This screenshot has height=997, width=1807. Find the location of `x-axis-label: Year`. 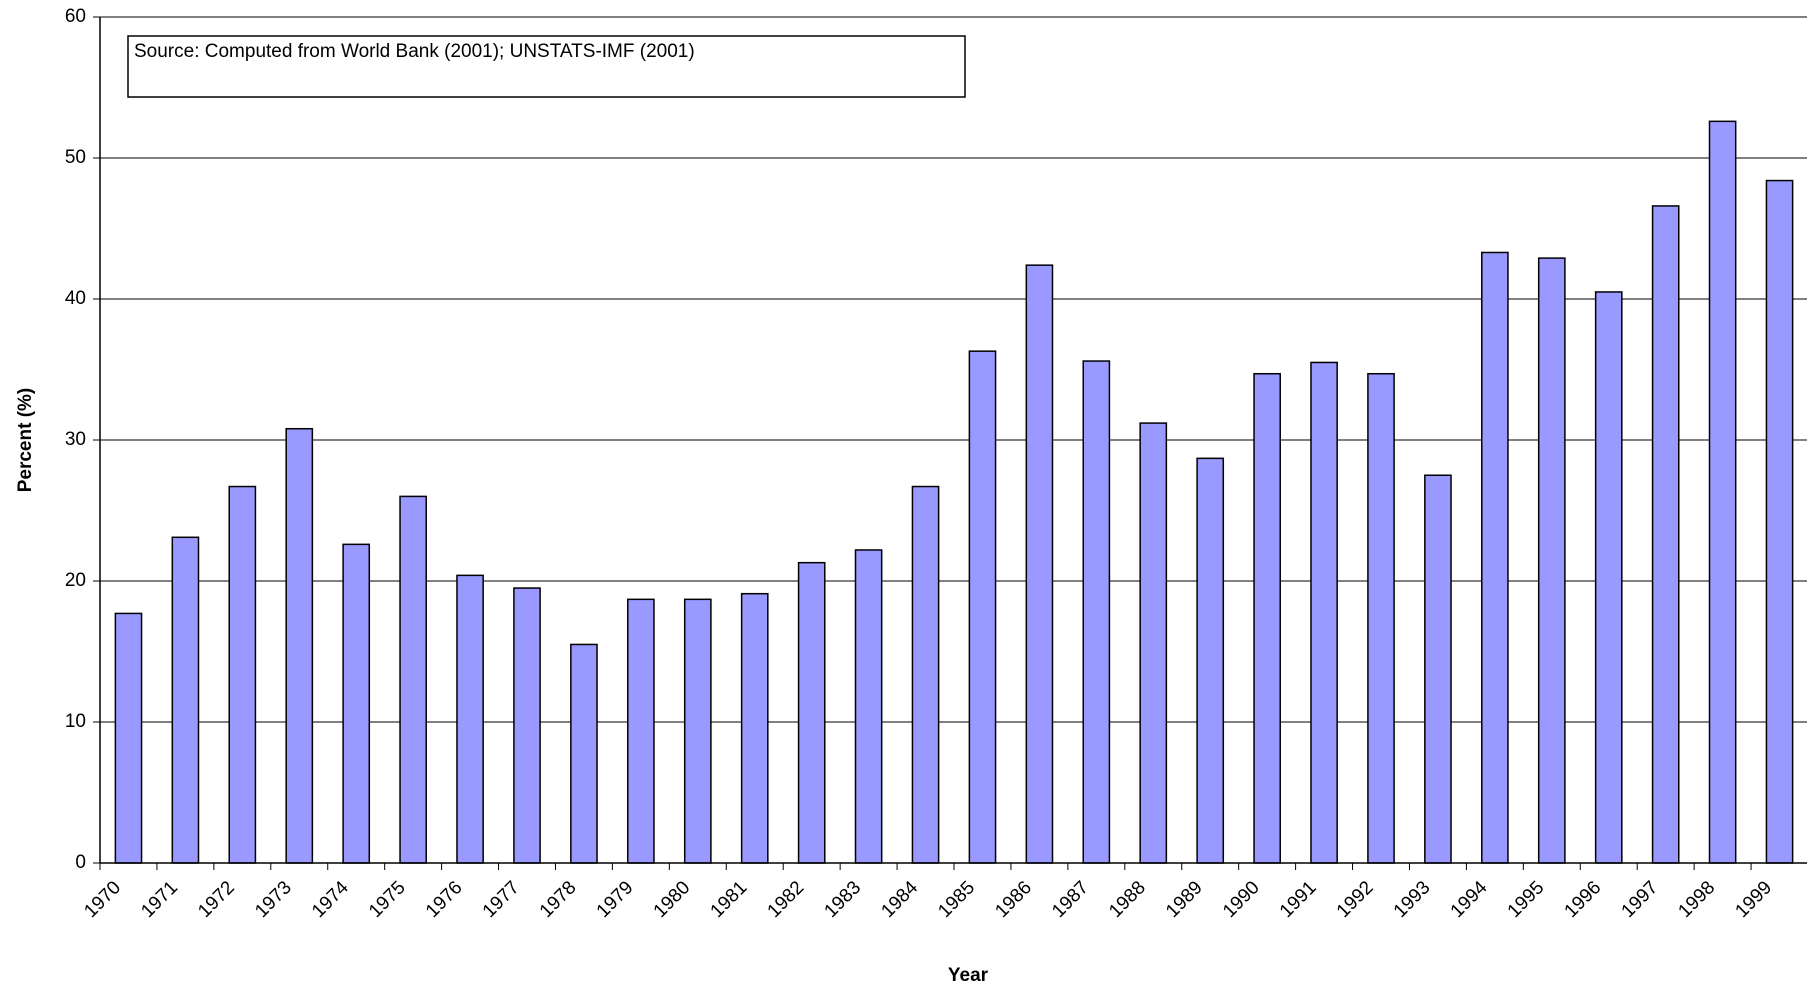

x-axis-label: Year is located at coordinates (968, 975).